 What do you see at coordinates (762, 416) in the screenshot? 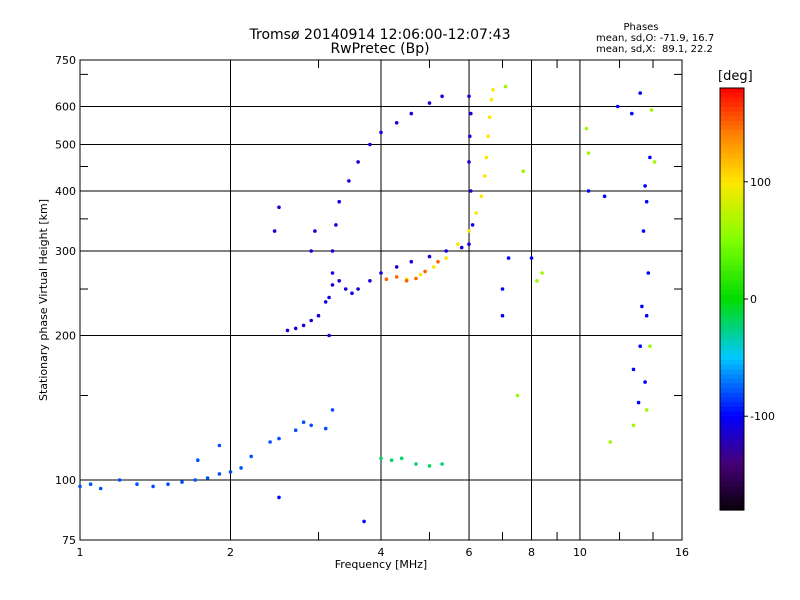
I see `colorbar-tick-label: -100` at bounding box center [762, 416].